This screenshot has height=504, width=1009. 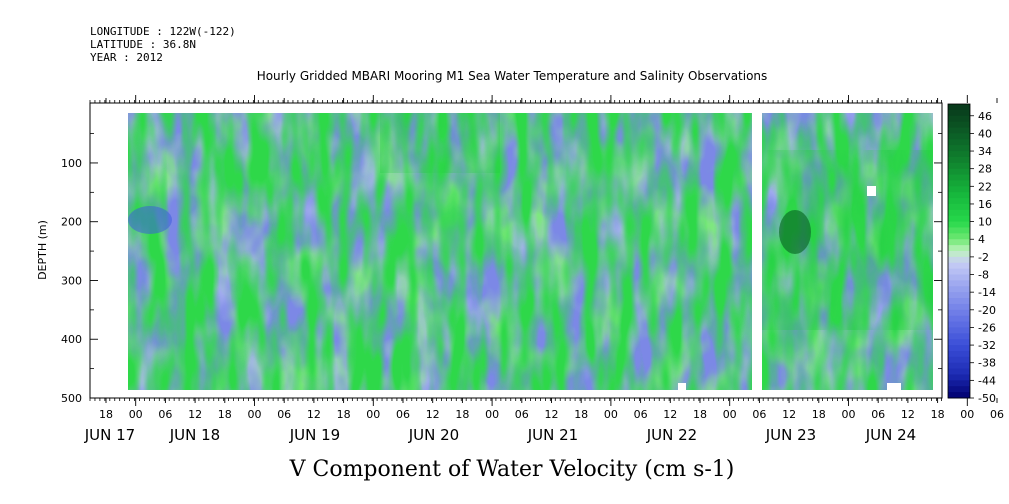 I want to click on colorbar-label: -2, so click(x=983, y=257).